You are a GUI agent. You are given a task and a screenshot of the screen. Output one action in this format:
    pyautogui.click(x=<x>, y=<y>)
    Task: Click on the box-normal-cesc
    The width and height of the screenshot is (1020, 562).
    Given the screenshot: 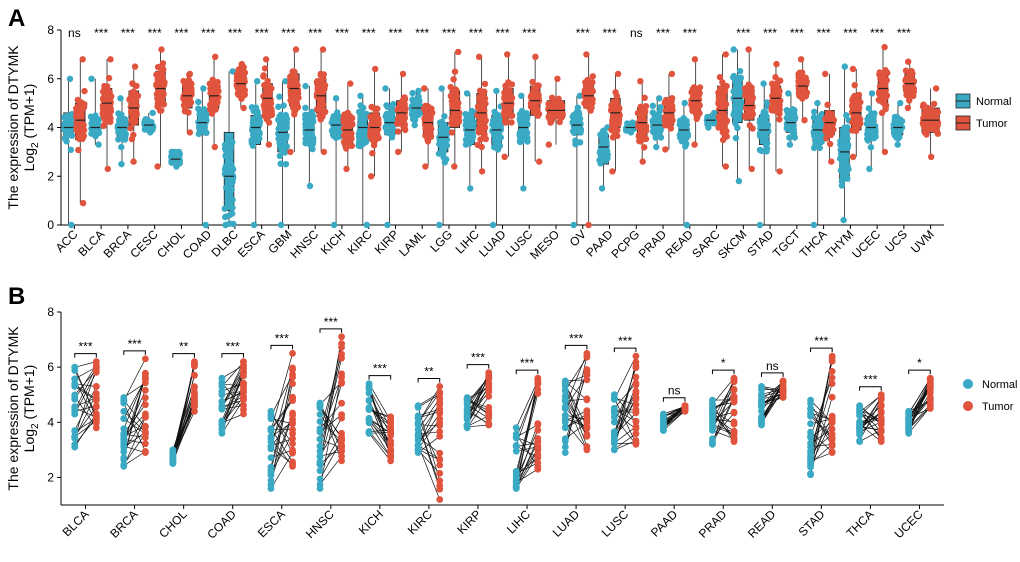 What is the action you would take?
    pyautogui.click(x=148, y=123)
    